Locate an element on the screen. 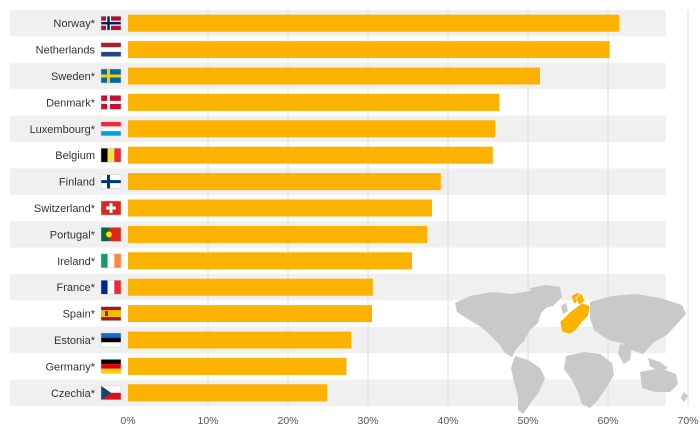  category-label: France* is located at coordinates (75, 288).